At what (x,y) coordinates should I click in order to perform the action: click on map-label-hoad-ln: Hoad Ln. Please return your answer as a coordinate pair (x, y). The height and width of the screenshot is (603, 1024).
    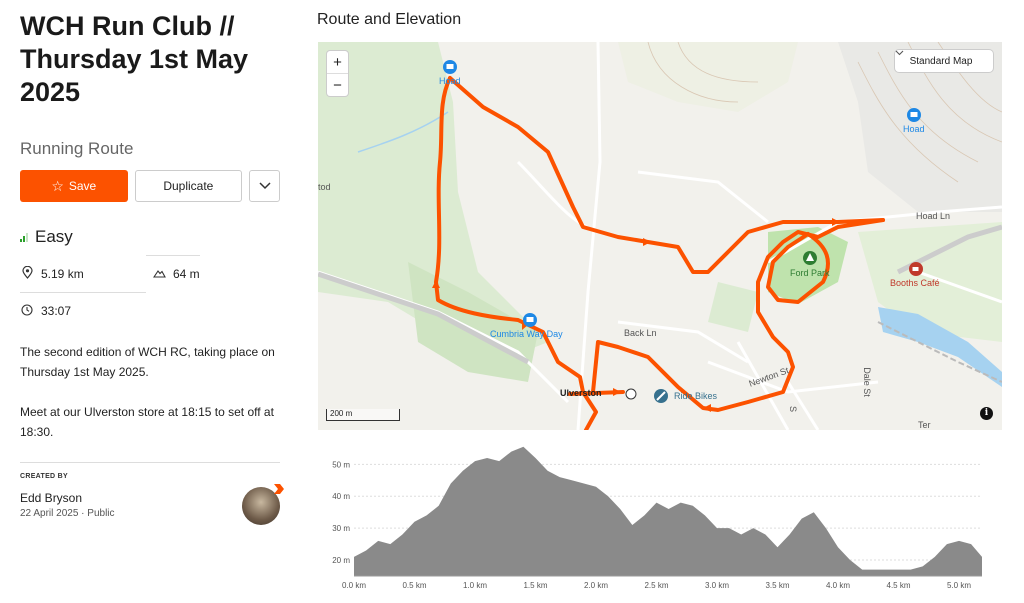
    Looking at the image, I should click on (933, 216).